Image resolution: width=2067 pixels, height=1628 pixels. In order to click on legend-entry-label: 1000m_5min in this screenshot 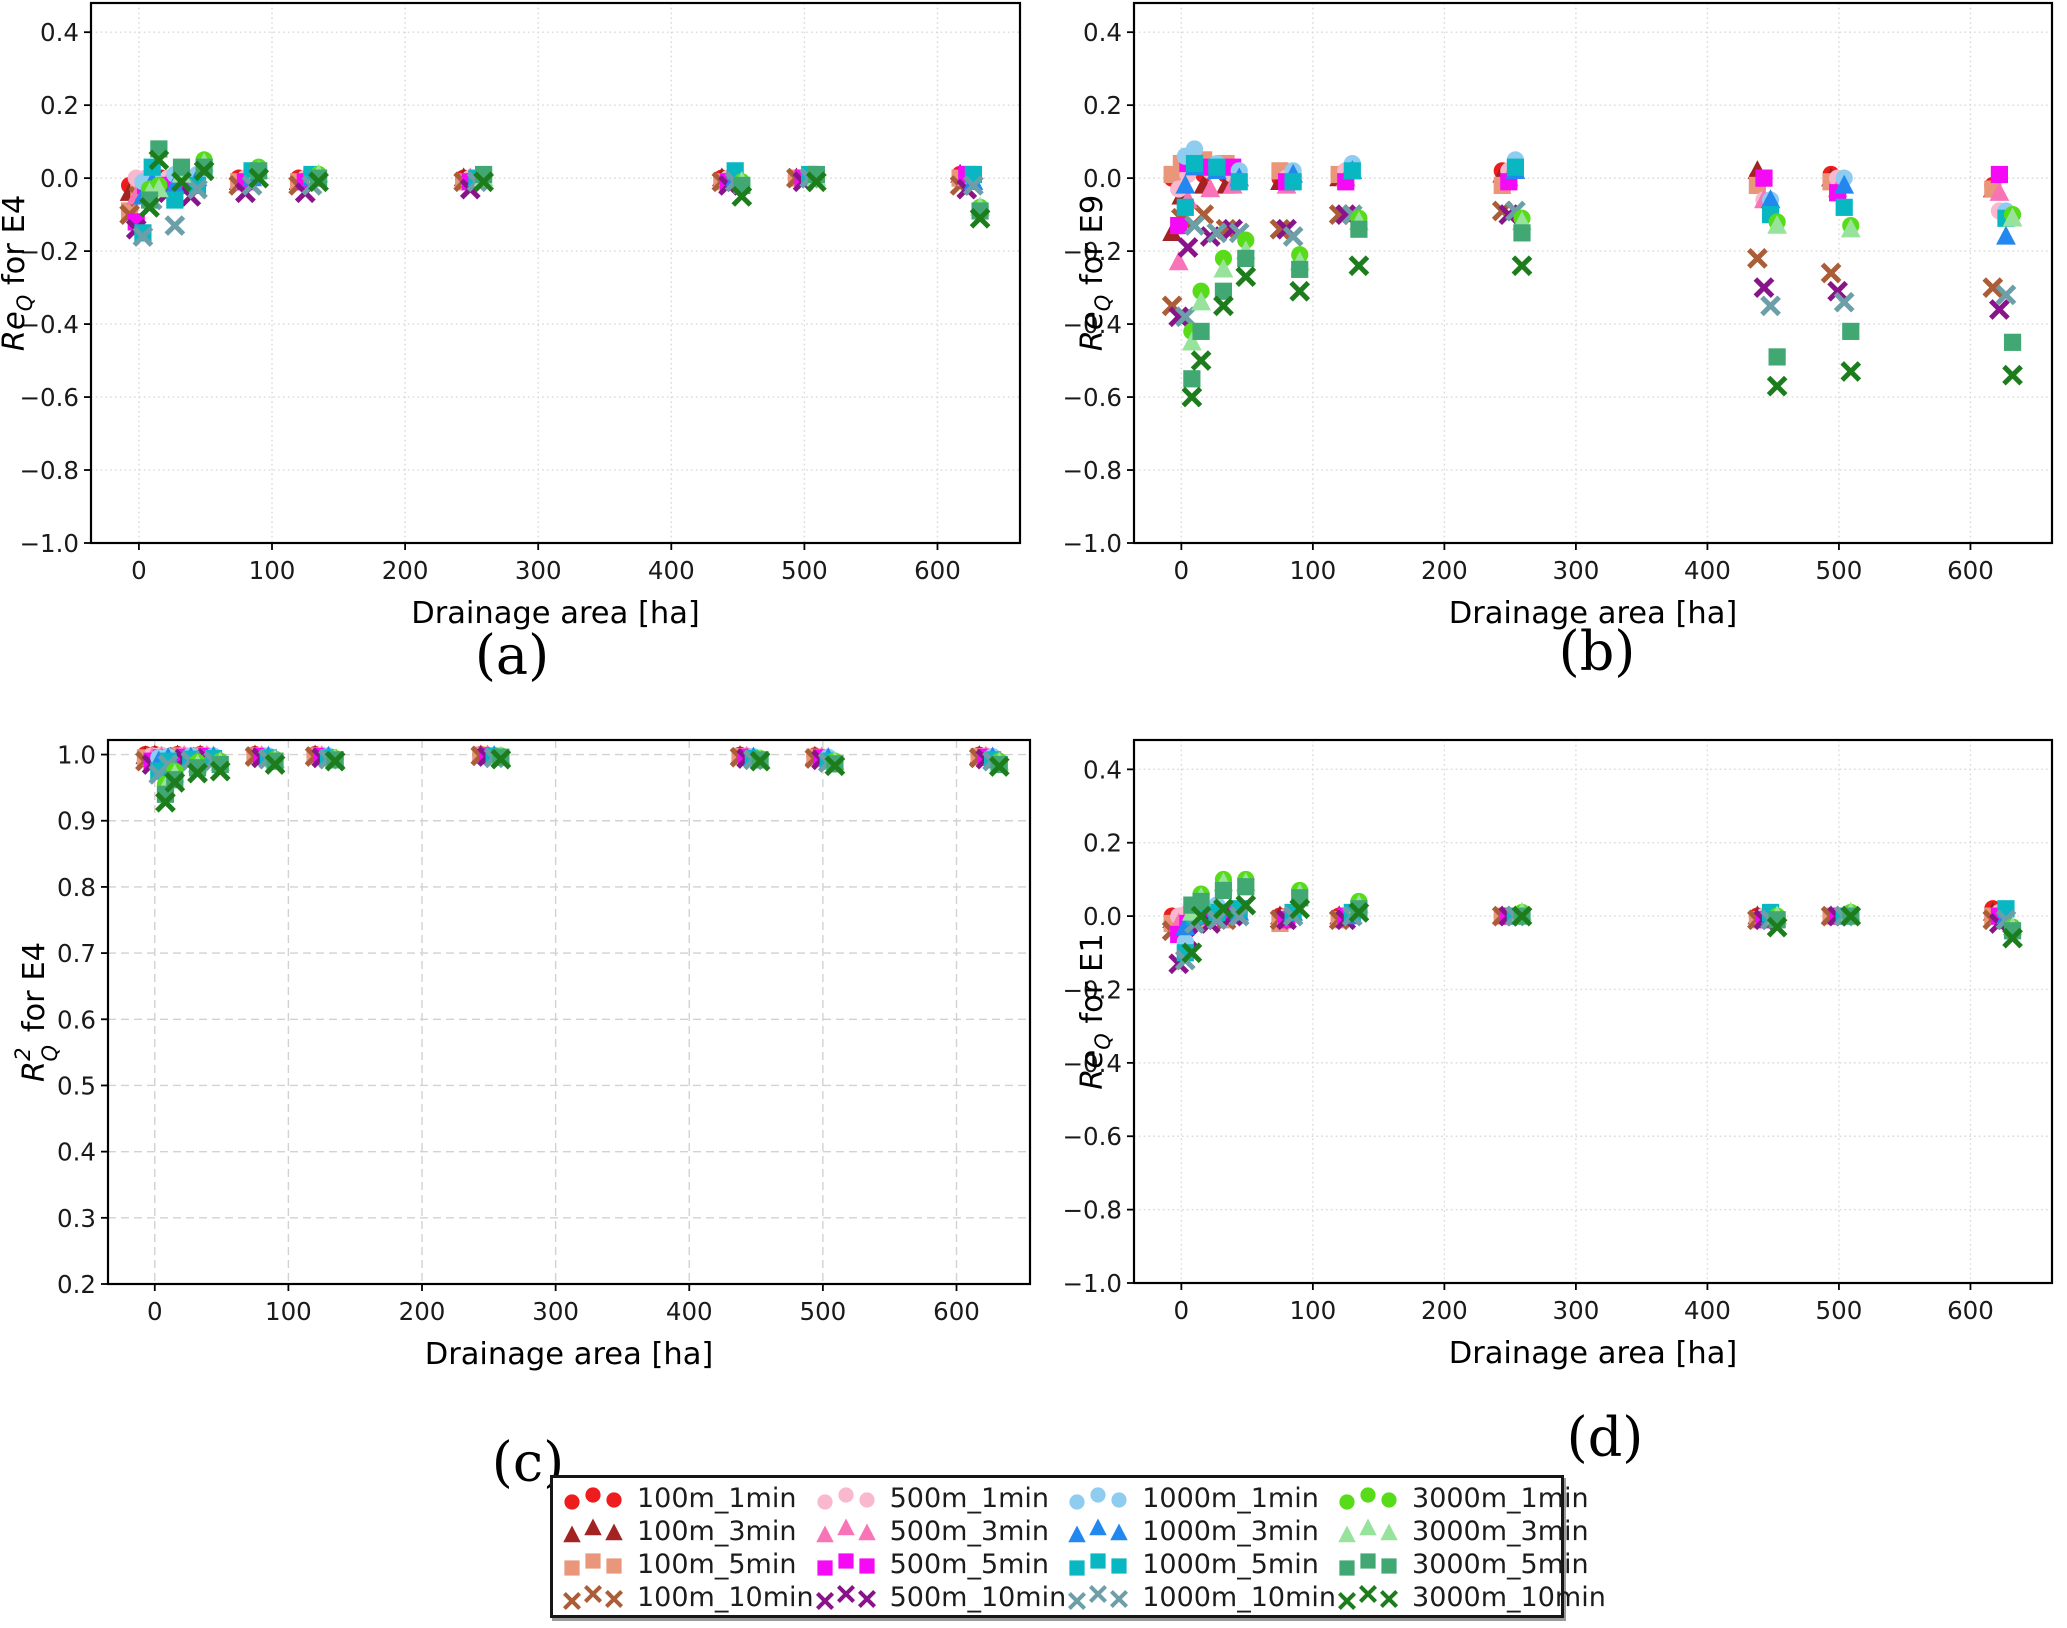, I will do `click(1230, 1564)`.